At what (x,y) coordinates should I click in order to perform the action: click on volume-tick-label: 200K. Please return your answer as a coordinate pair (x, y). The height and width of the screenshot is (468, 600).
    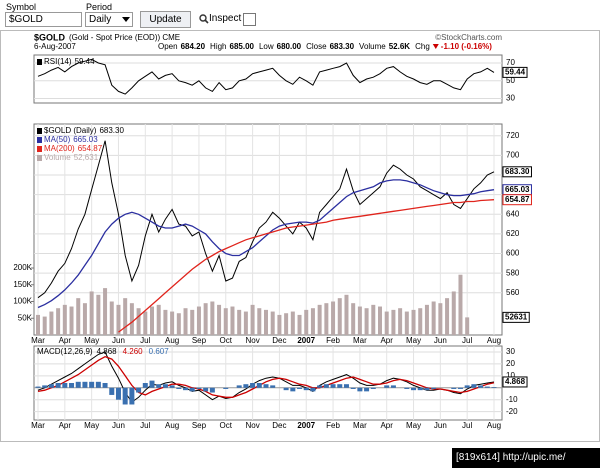
    Looking at the image, I should click on (22, 267).